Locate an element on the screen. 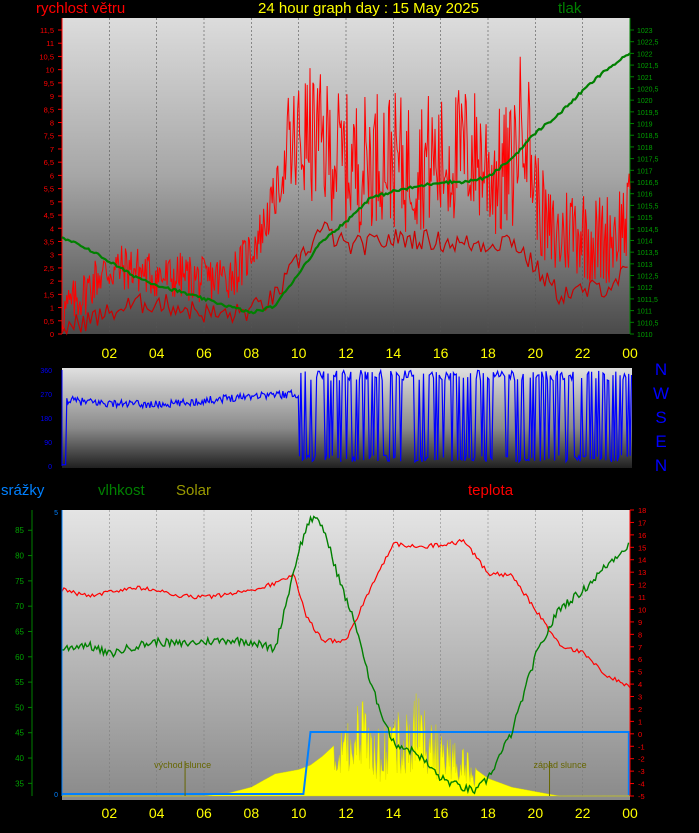  temp-tick-label: 6 is located at coordinates (640, 659).